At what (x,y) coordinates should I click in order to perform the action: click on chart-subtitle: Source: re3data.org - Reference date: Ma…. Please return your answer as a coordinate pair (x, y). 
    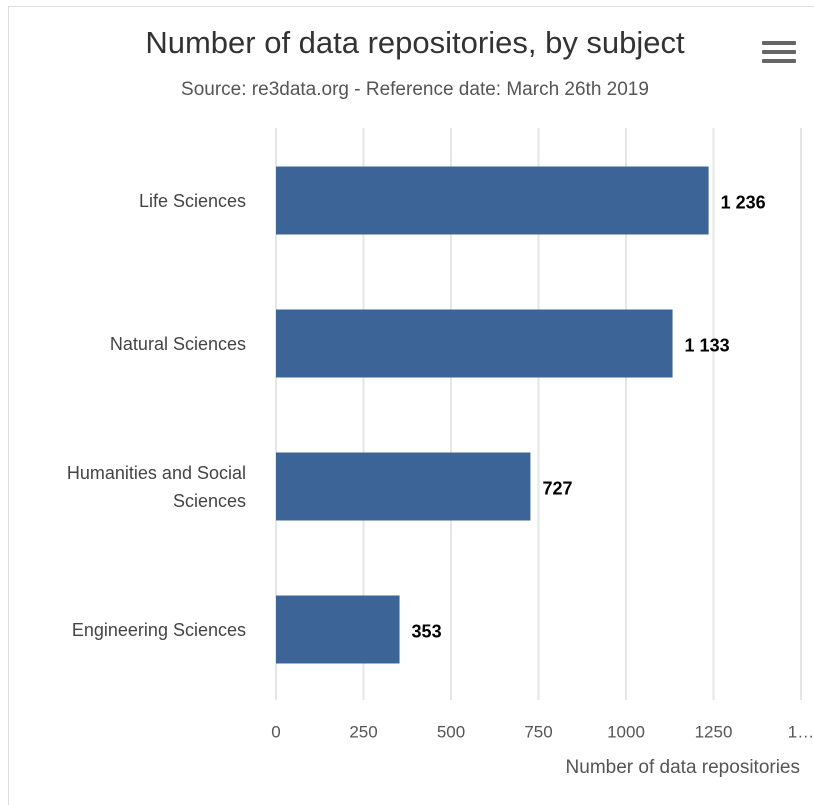
    Looking at the image, I should click on (415, 89).